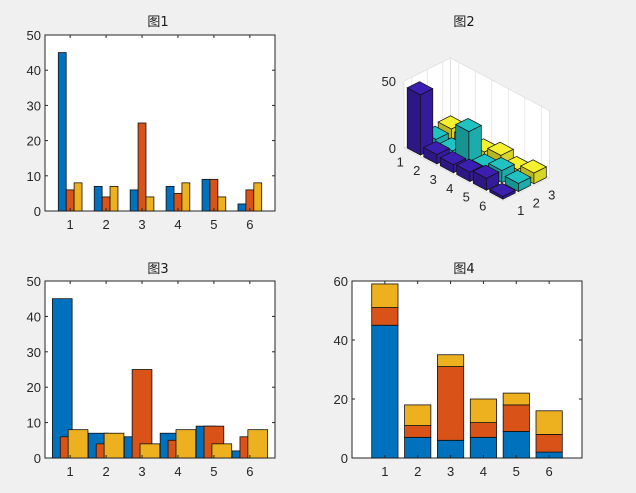  Describe the element at coordinates (400, 161) in the screenshot. I see `row-tick-label: 1` at that location.